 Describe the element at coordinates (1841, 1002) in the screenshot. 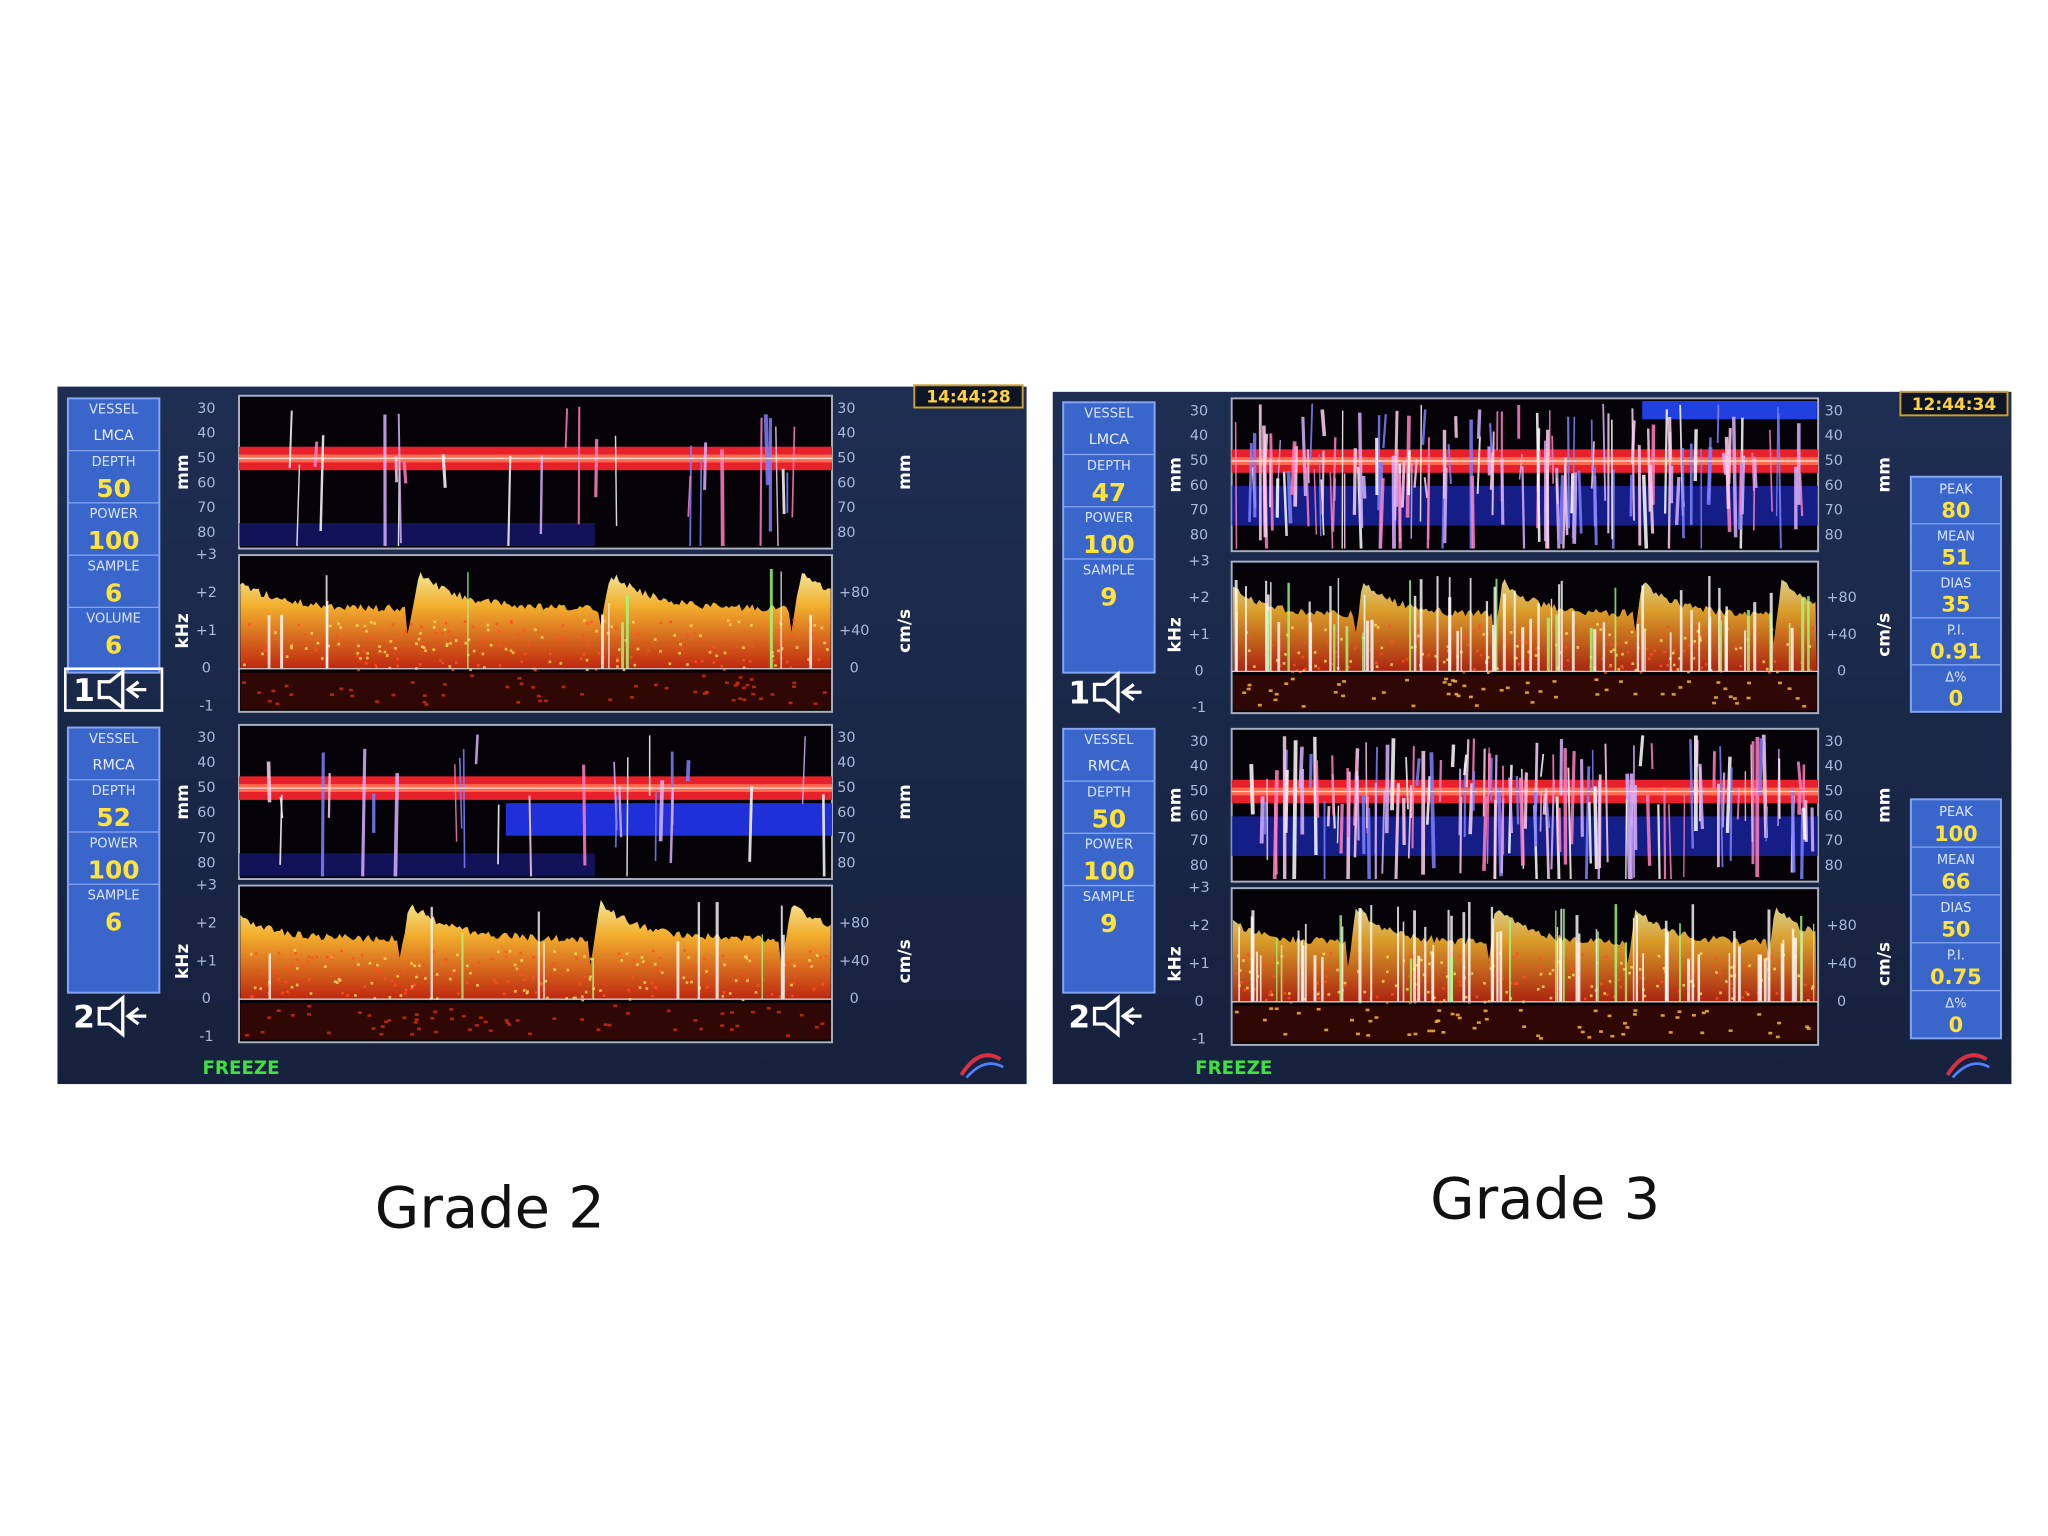

I see `velocity-tick-label: 0` at that location.